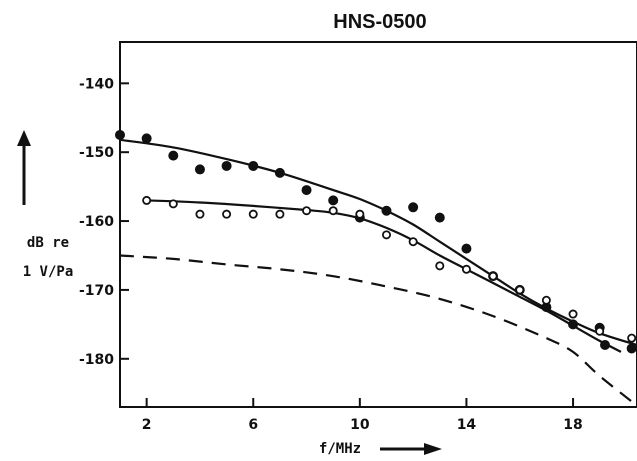 The height and width of the screenshot is (461, 637). Describe the element at coordinates (360, 425) in the screenshot. I see `x-tick-label: 10` at that location.